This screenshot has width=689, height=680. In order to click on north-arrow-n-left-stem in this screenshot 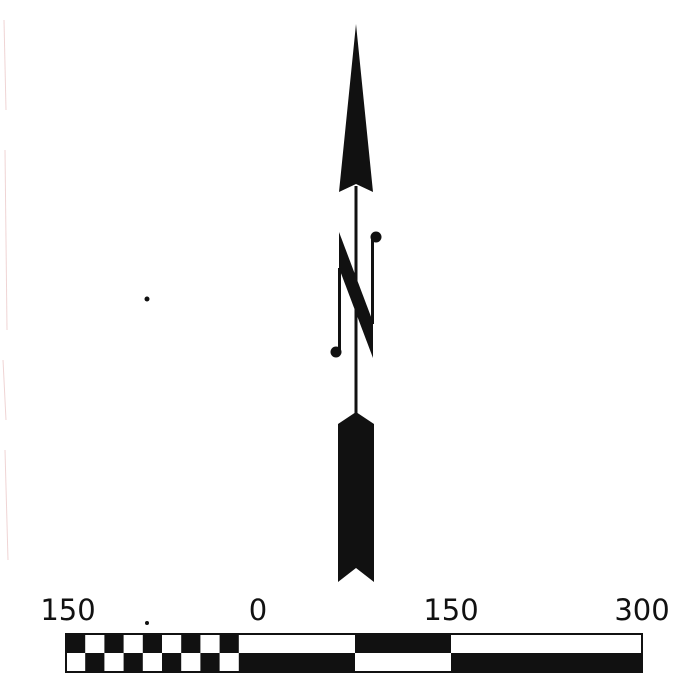, I will do `click(339, 311)`.